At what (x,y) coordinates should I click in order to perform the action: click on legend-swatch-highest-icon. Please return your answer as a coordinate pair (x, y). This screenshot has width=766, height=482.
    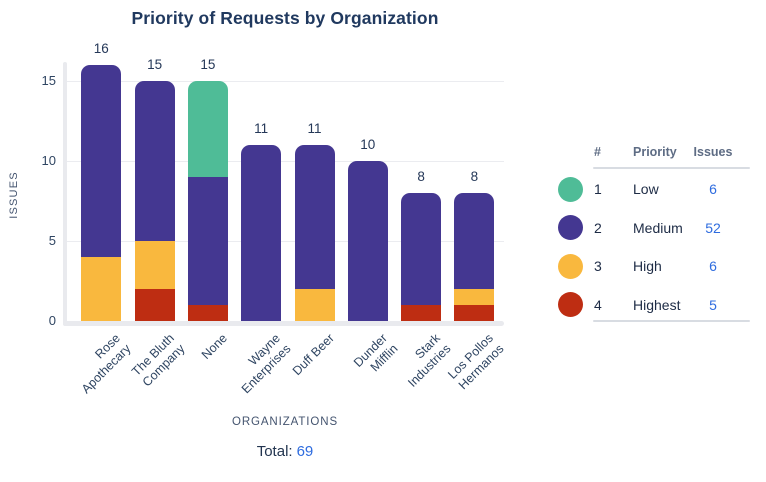
    Looking at the image, I should click on (570, 304).